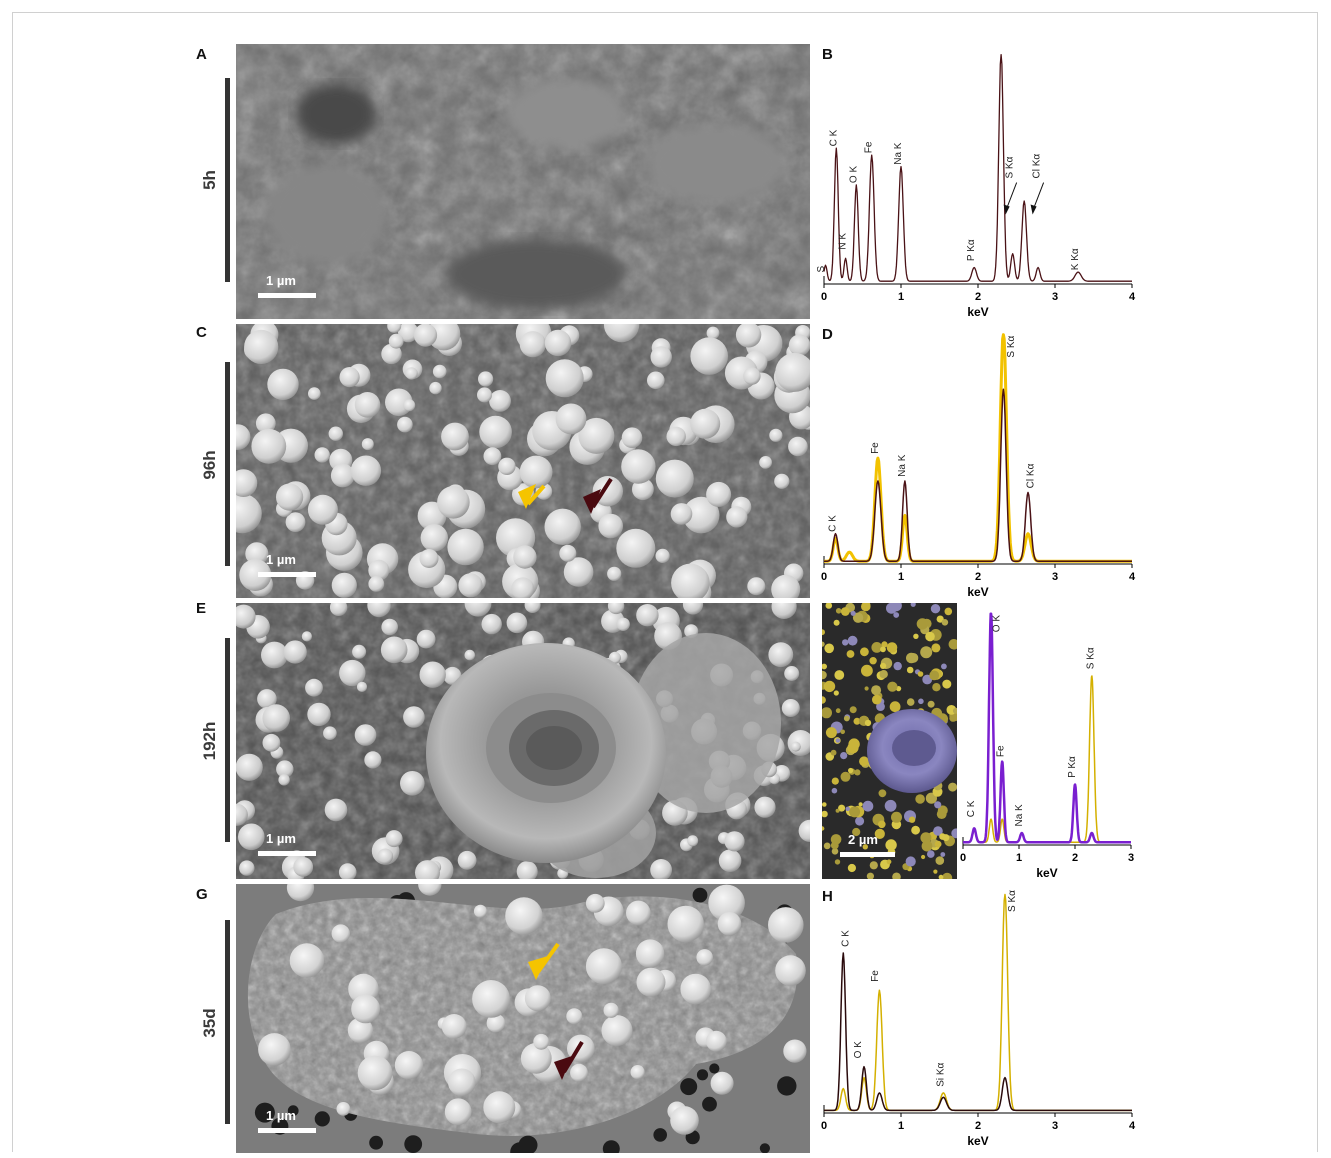 The height and width of the screenshot is (1158, 1331). Describe the element at coordinates (201, 332) in the screenshot. I see `panel-label-c: C` at that location.